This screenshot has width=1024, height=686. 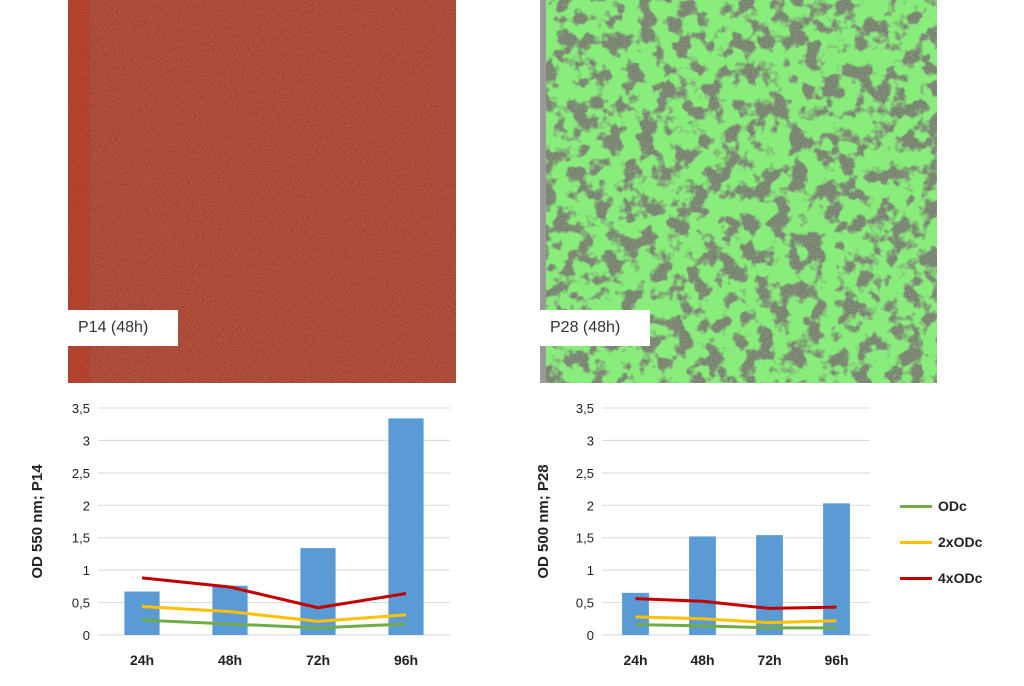 What do you see at coordinates (590, 570) in the screenshot?
I see `p28-ytick-label: 1` at bounding box center [590, 570].